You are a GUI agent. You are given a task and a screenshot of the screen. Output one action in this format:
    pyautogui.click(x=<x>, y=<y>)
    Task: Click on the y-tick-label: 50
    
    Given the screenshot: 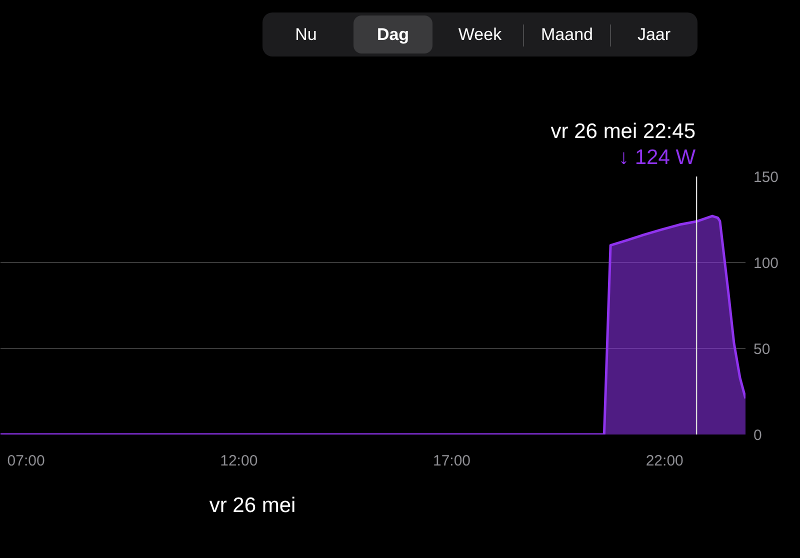 What is the action you would take?
    pyautogui.click(x=762, y=349)
    